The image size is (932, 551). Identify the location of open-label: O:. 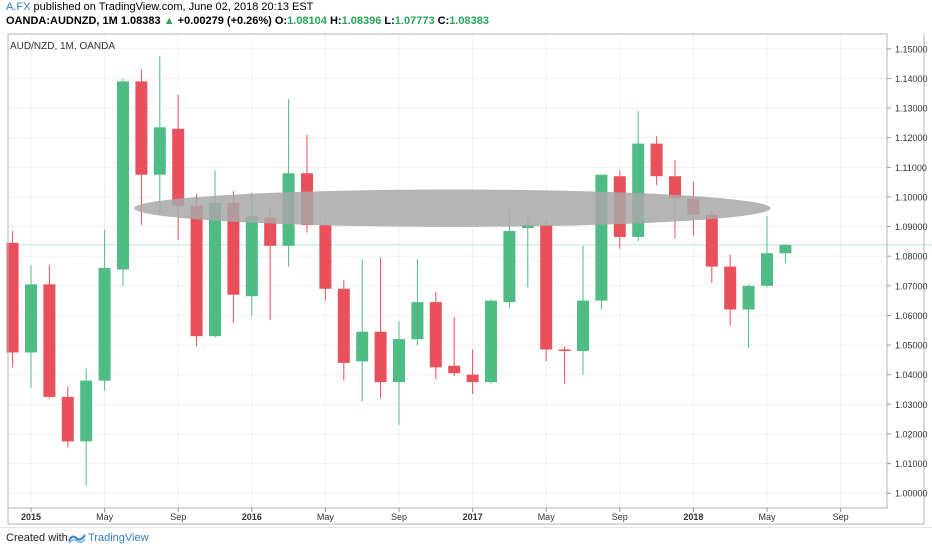
(279, 21).